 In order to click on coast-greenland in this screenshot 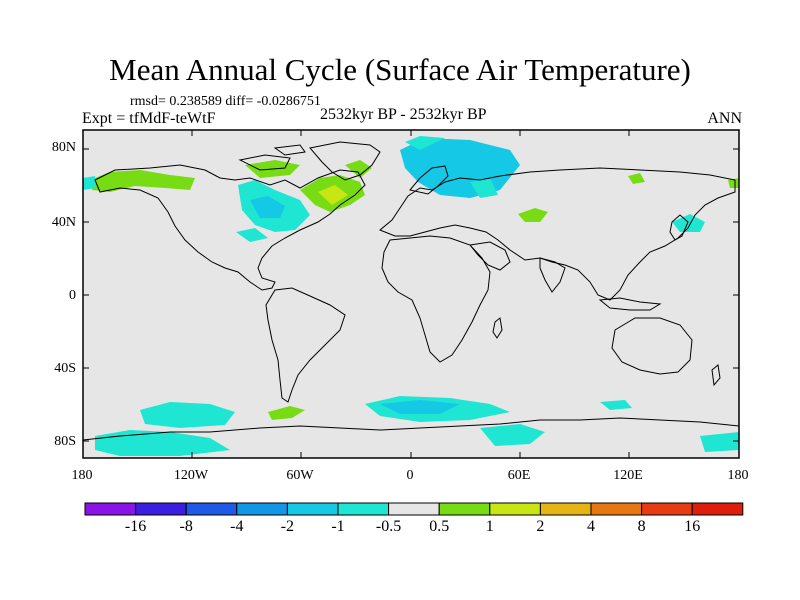, I will do `click(345, 161)`.